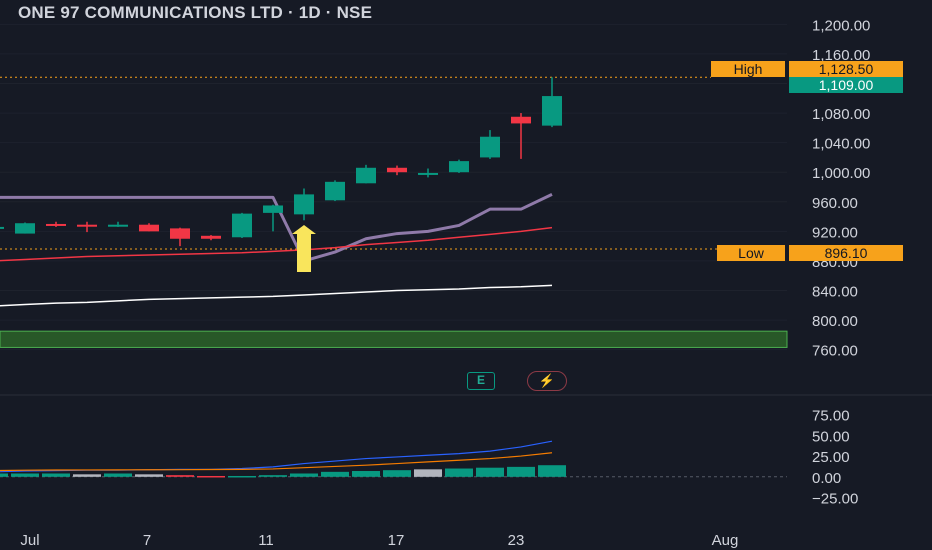  Describe the element at coordinates (841, 144) in the screenshot. I see `price-tick-label: 1,040.00` at that location.